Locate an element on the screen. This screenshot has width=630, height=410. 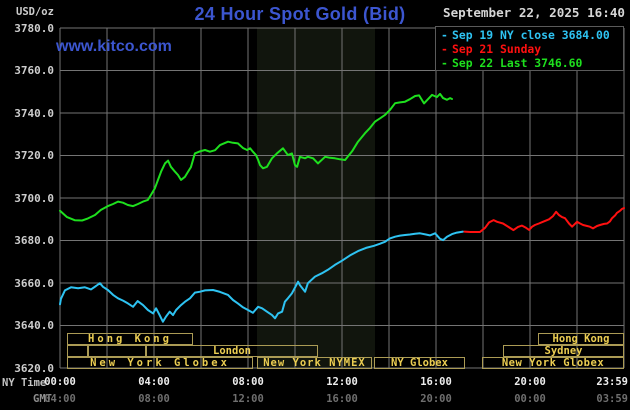
x-tick-gmt-label: 16:00 is located at coordinates (342, 399).